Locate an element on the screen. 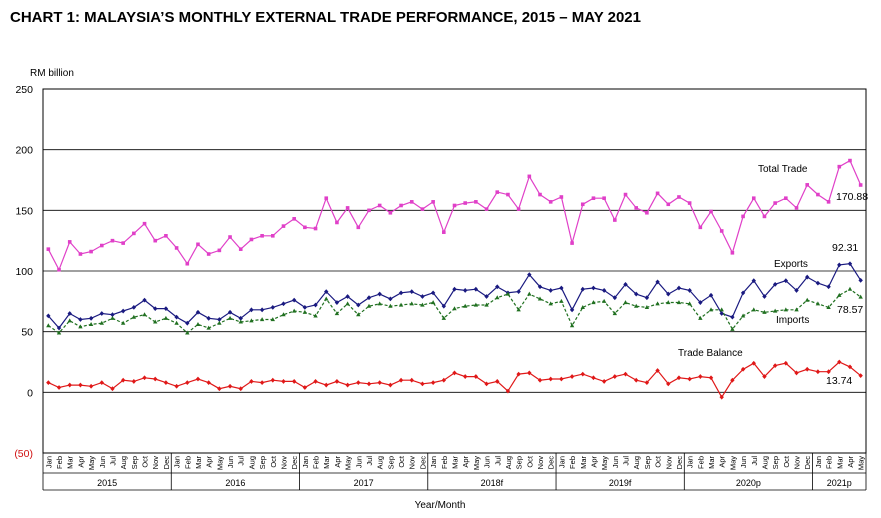 This screenshot has width=881, height=518. year-label: 2016 is located at coordinates (235, 483).